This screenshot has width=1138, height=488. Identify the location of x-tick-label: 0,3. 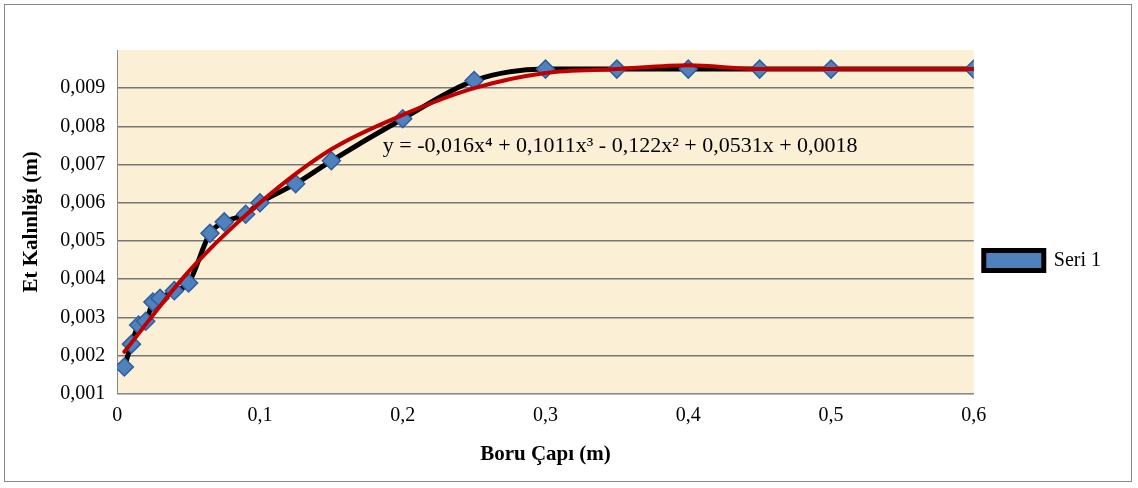
(545, 414).